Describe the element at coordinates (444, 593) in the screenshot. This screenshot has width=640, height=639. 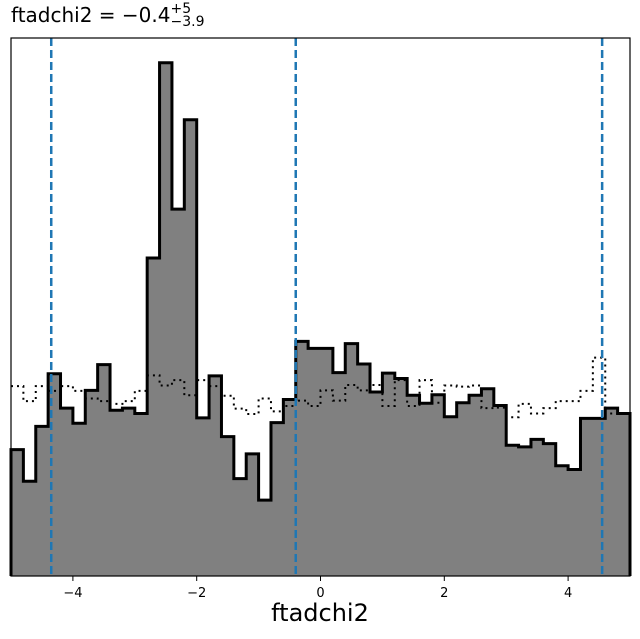
I see `x-tick-label: 2` at that location.